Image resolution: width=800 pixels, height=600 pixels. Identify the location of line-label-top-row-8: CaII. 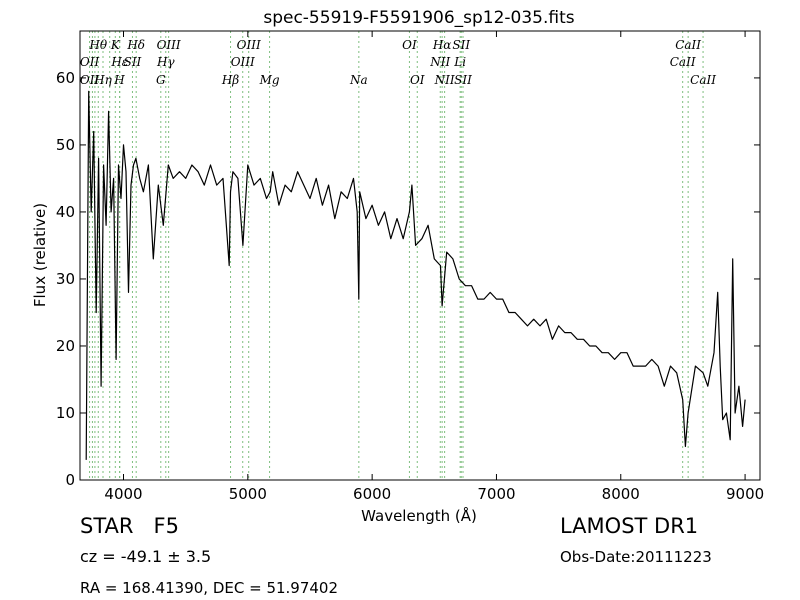
(688, 45).